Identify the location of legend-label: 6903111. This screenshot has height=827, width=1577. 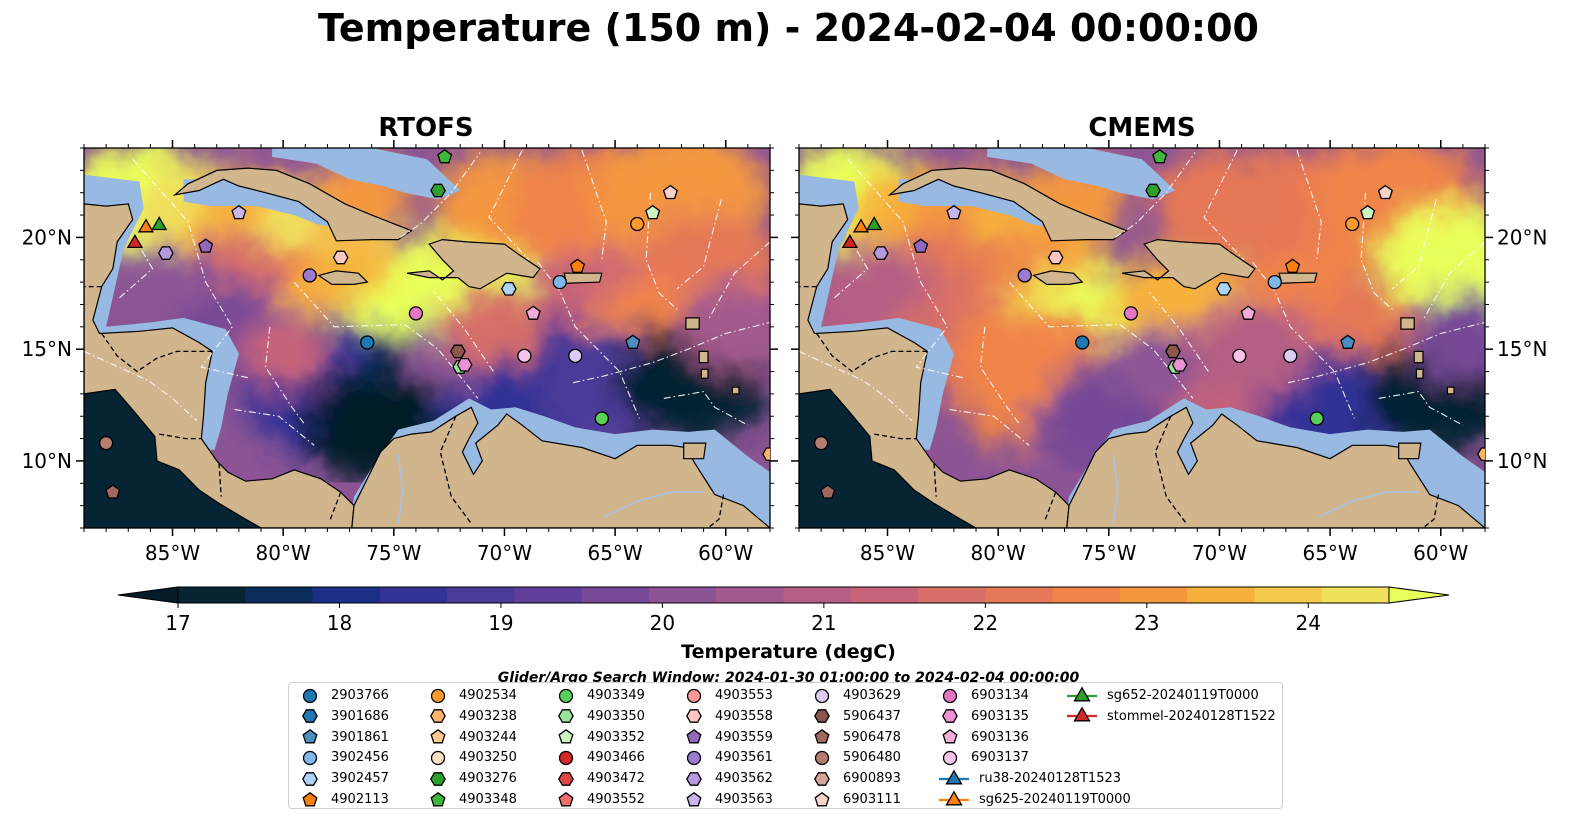
(872, 799).